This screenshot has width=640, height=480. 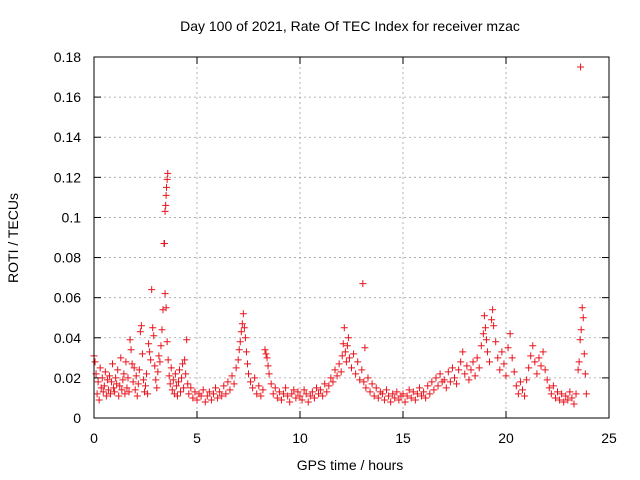 I want to click on x-tick-label: 10, so click(x=300, y=438).